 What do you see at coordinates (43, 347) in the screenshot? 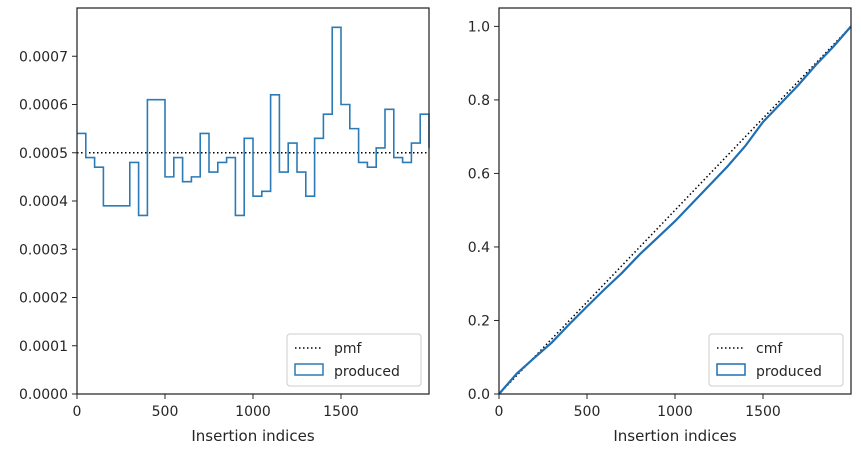
I see `y-tick-label: 0.0001` at bounding box center [43, 347].